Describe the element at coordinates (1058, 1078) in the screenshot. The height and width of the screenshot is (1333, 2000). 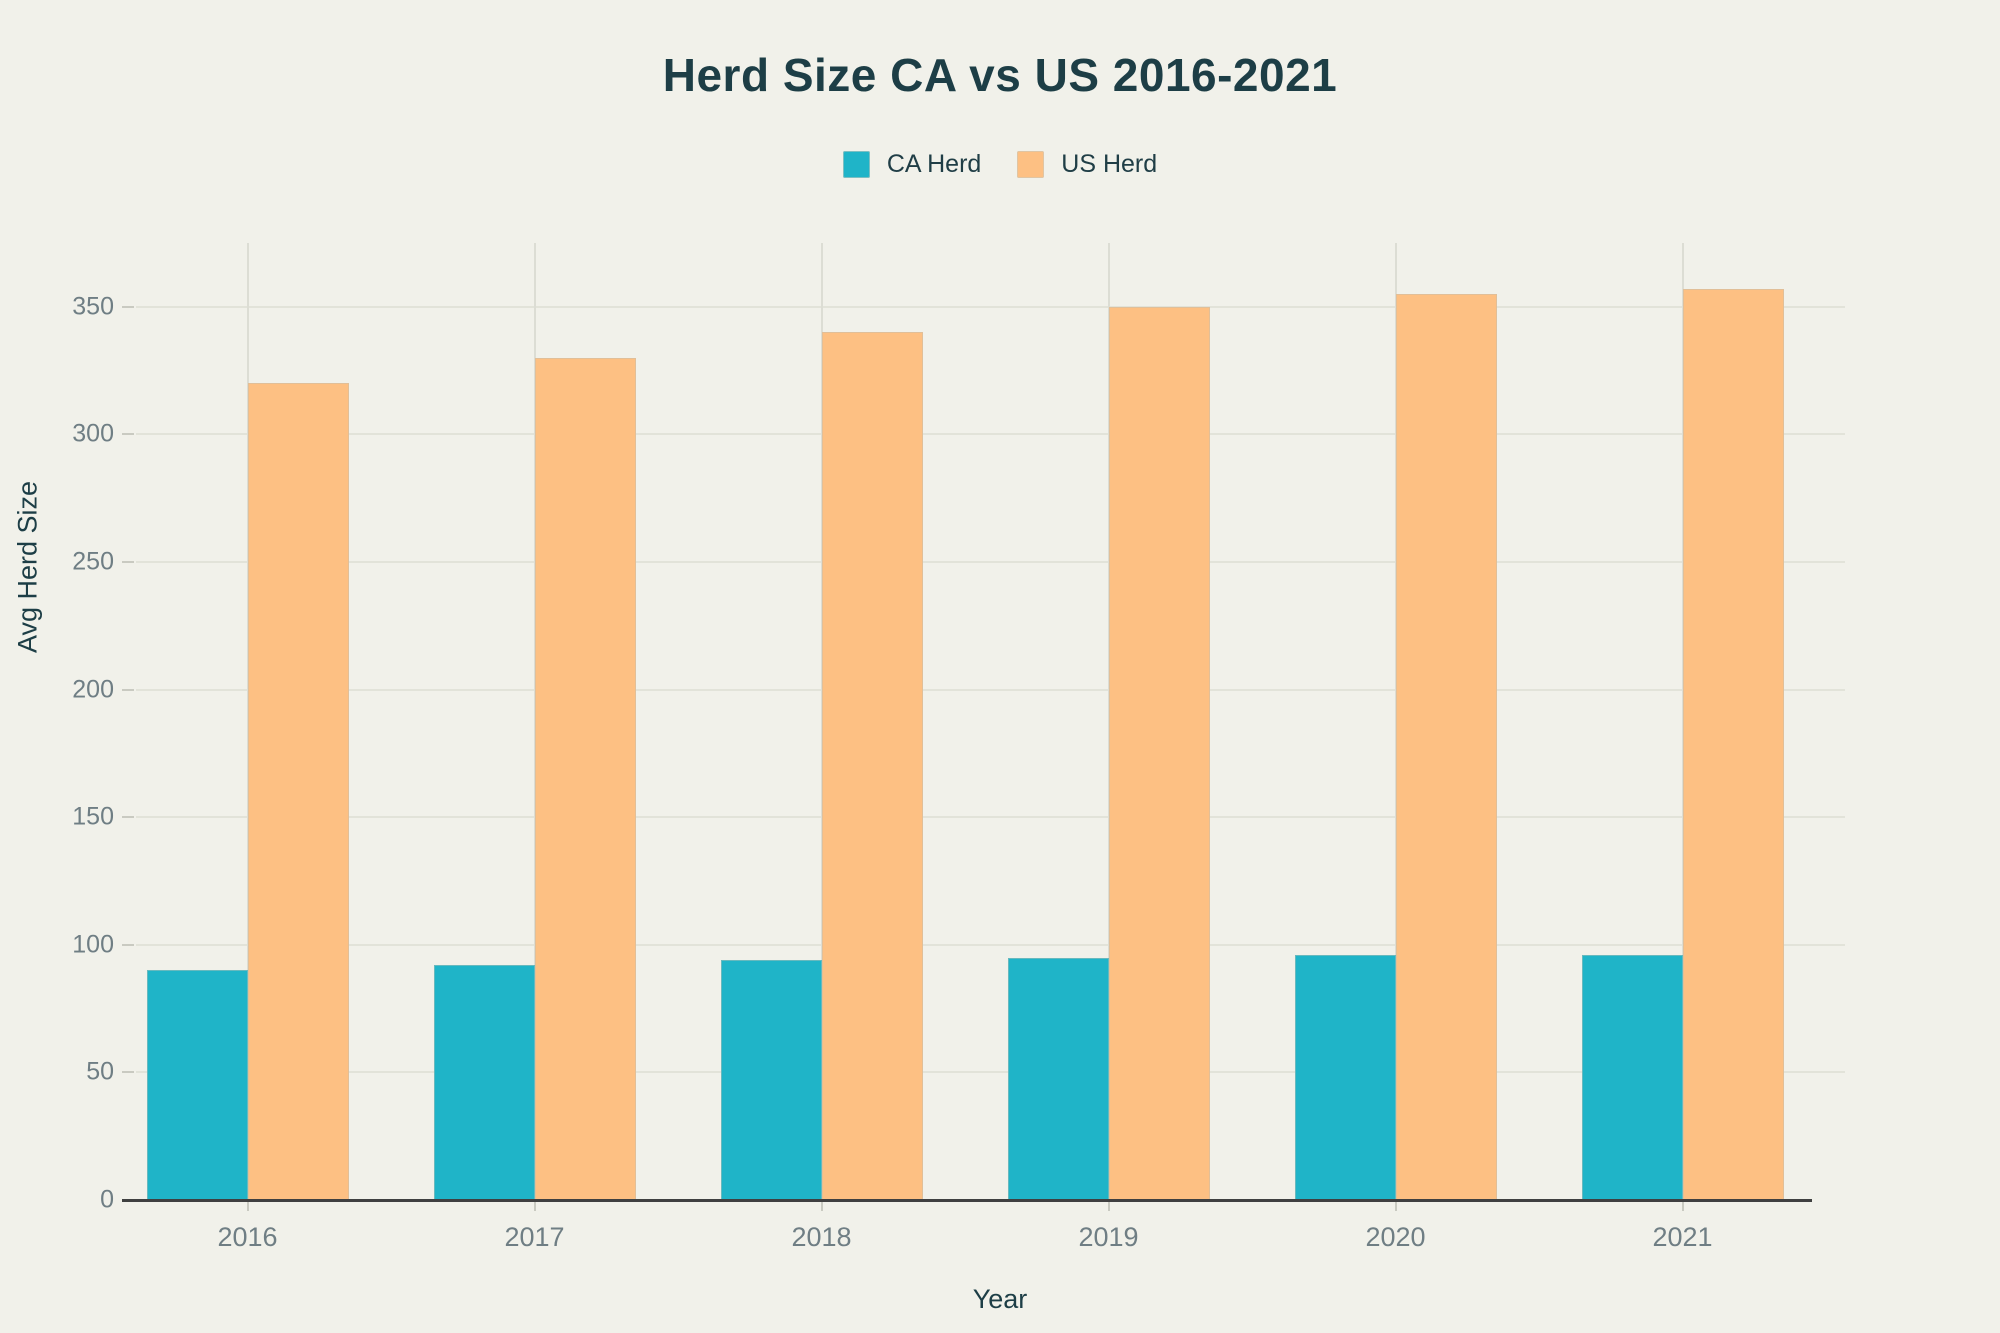
I see `bar-ca-herd-2019` at that location.